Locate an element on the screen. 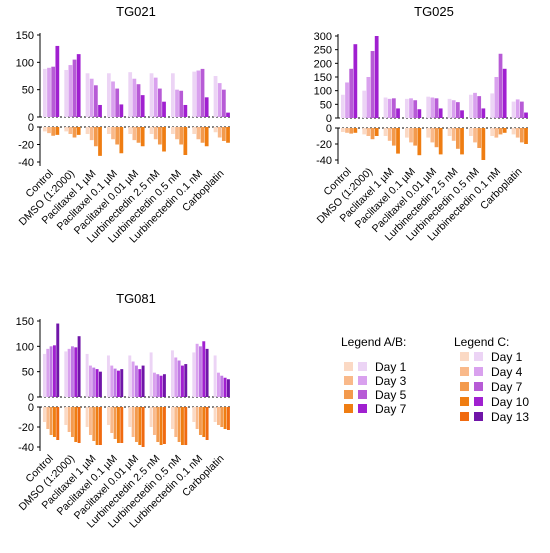 Image resolution: width=550 pixels, height=553 pixels. y-tick-label-top: 150 is located at coordinates (323, 78).